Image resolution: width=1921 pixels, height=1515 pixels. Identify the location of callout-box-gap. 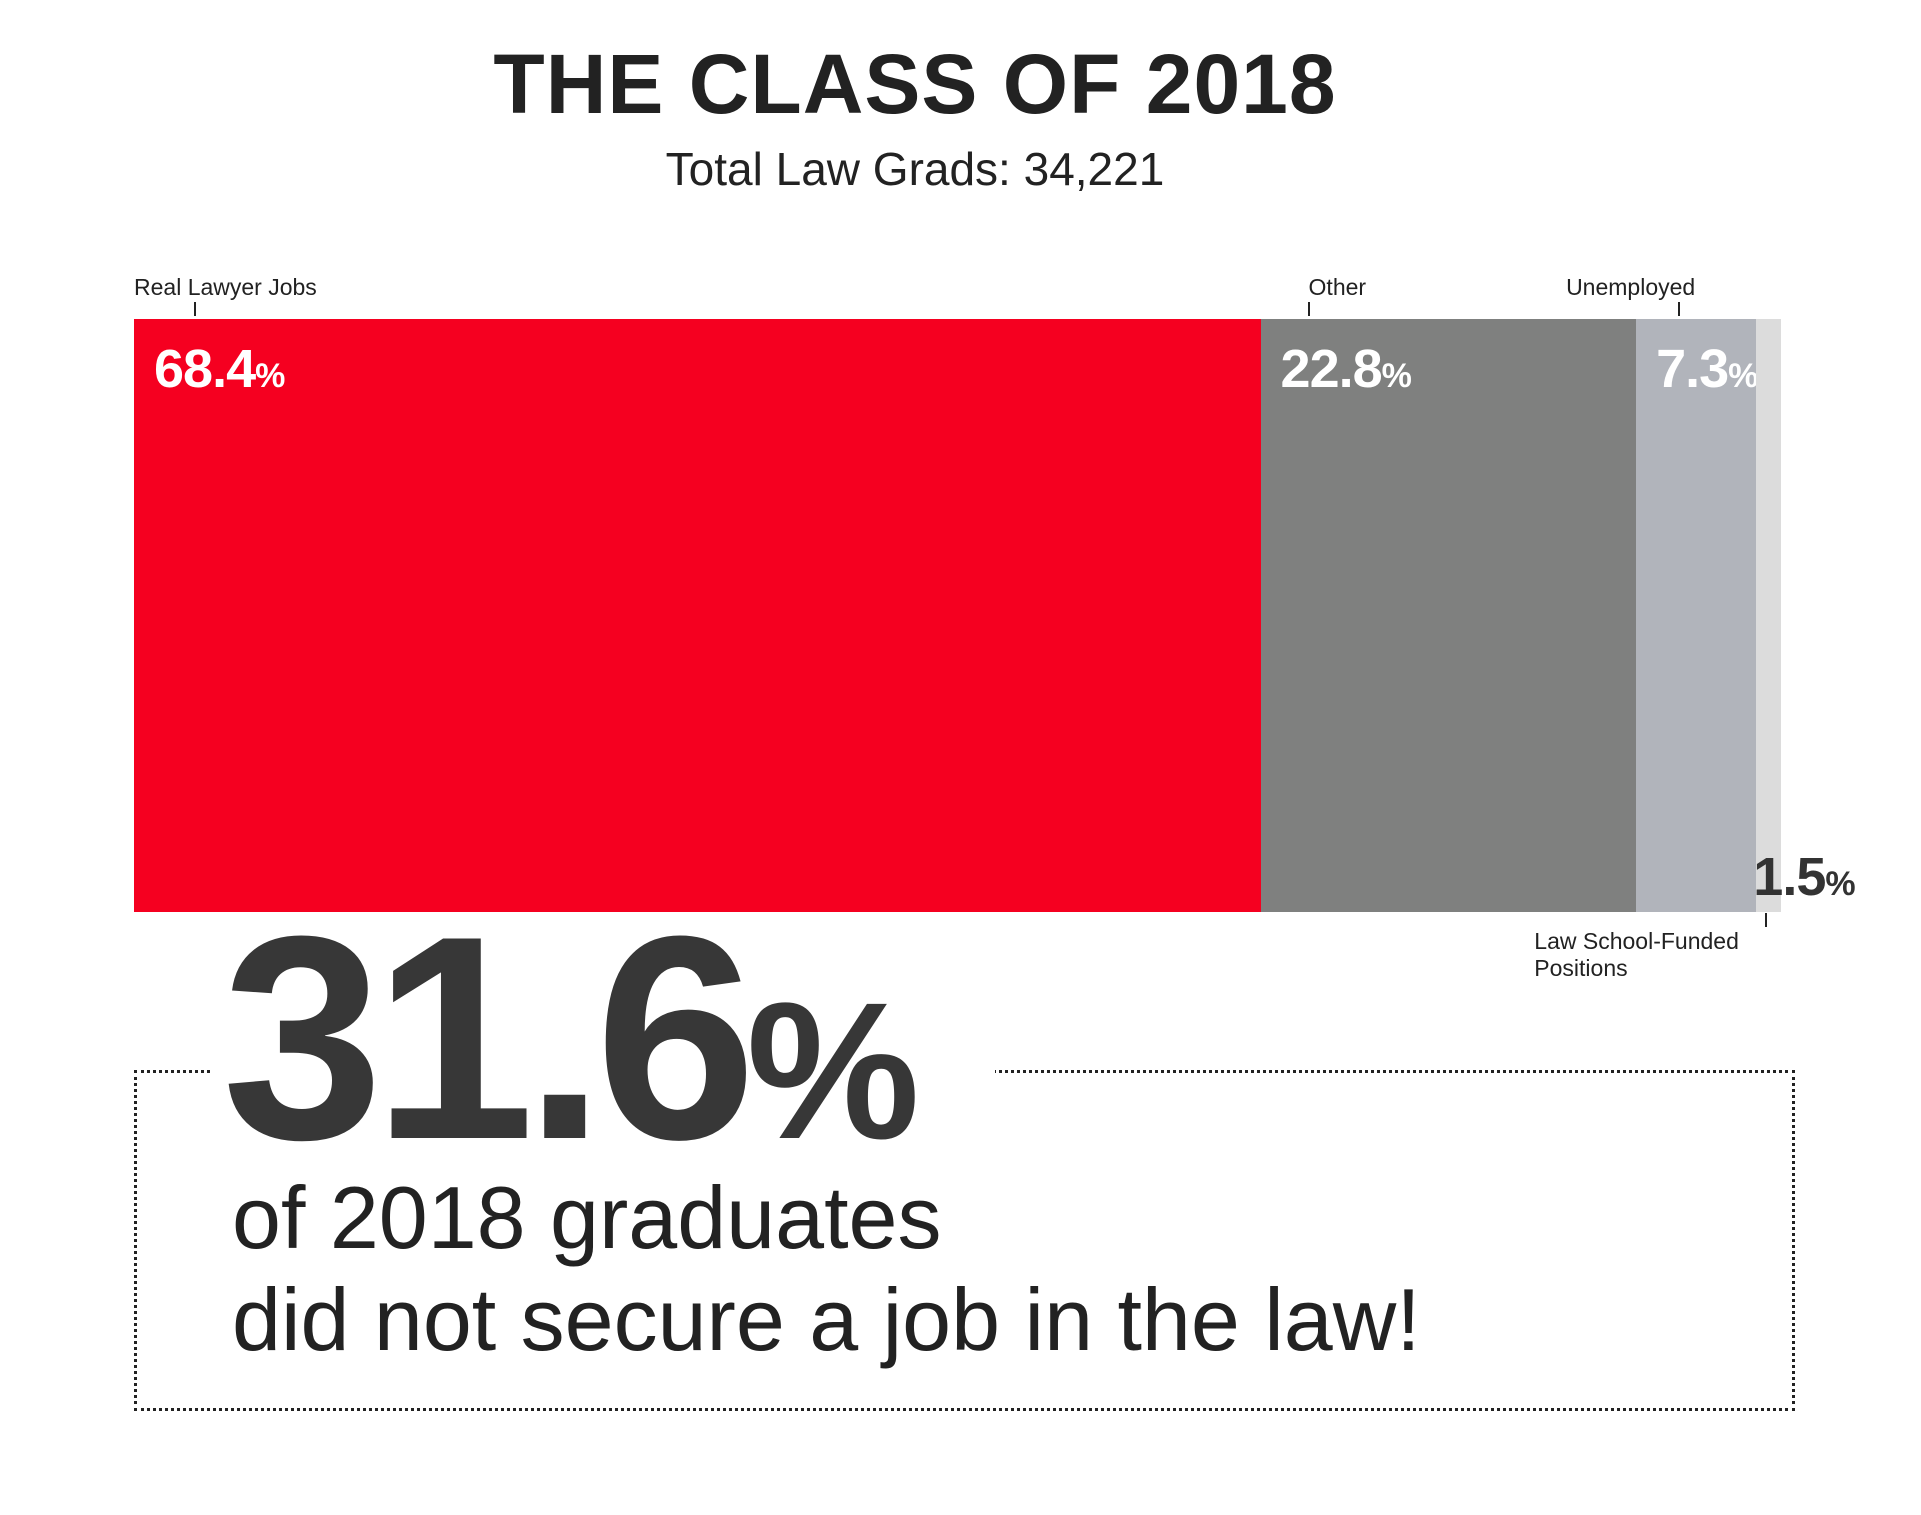
(602, 1075).